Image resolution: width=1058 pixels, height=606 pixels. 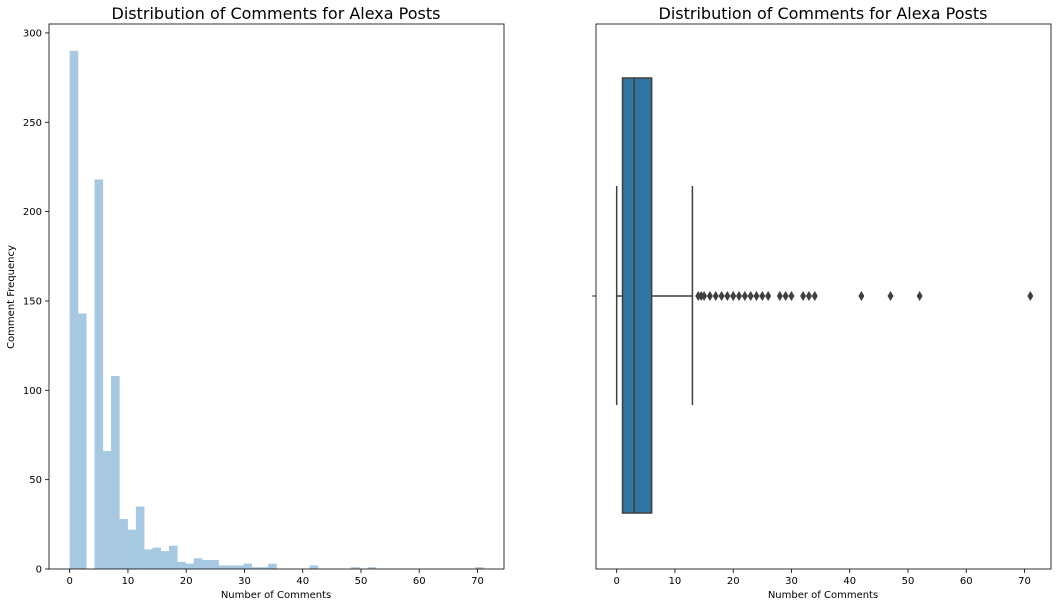 I want to click on histogram-x-tick-label: 50, so click(x=361, y=581).